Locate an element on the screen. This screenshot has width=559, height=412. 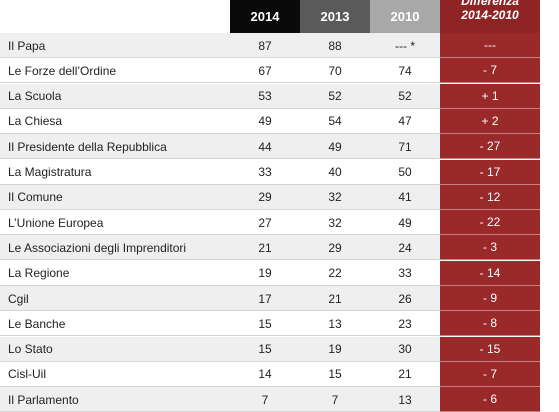
row-label: Le Associazioni degli Imprenditori is located at coordinates (97, 247).